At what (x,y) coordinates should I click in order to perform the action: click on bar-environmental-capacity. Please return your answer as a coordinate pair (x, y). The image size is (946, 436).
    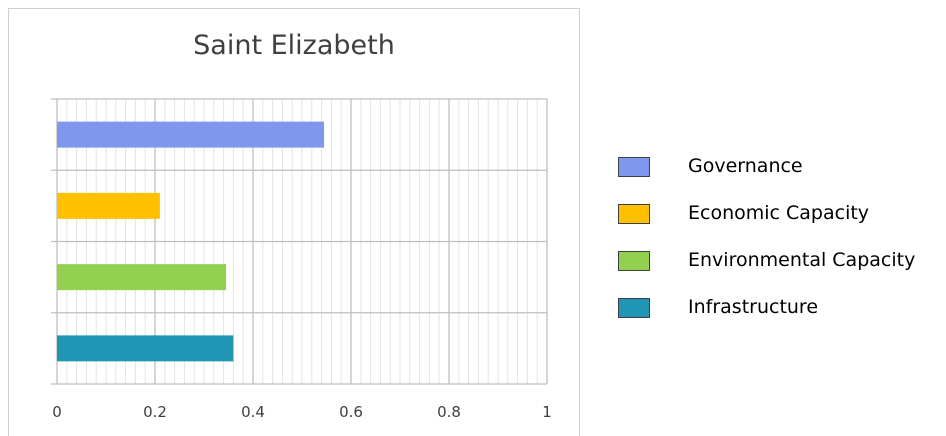
    Looking at the image, I should click on (142, 277).